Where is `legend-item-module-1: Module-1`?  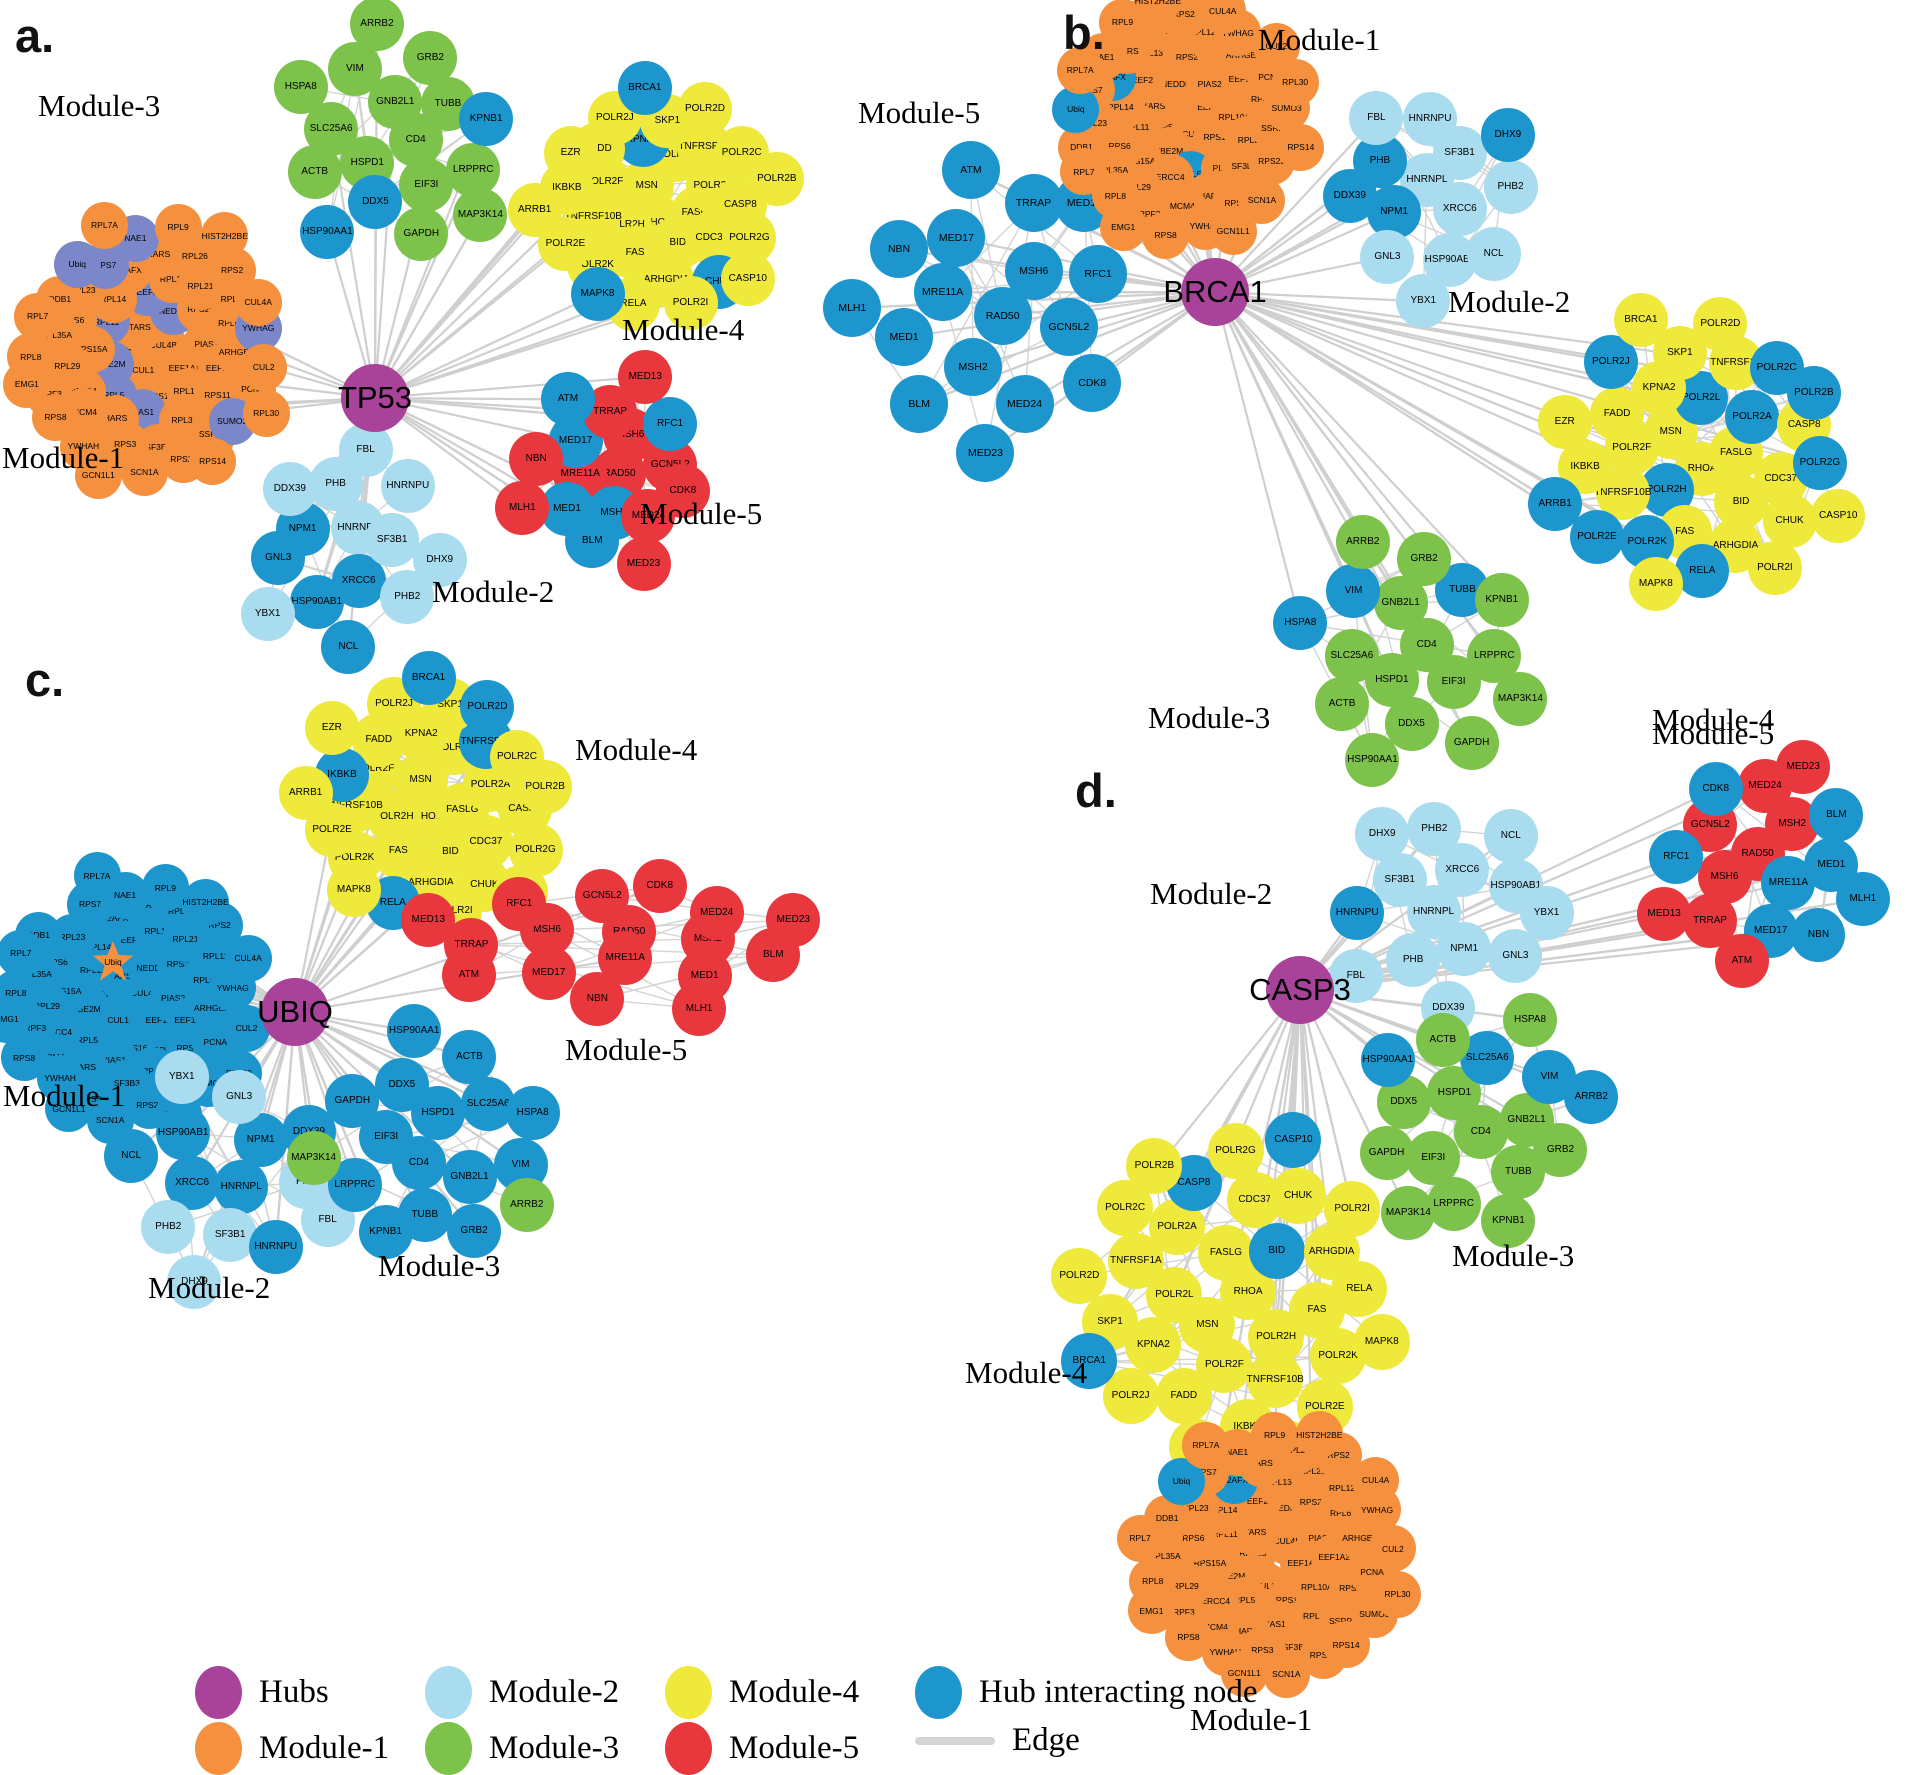
legend-item-module-1: Module-1 is located at coordinates (292, 1748).